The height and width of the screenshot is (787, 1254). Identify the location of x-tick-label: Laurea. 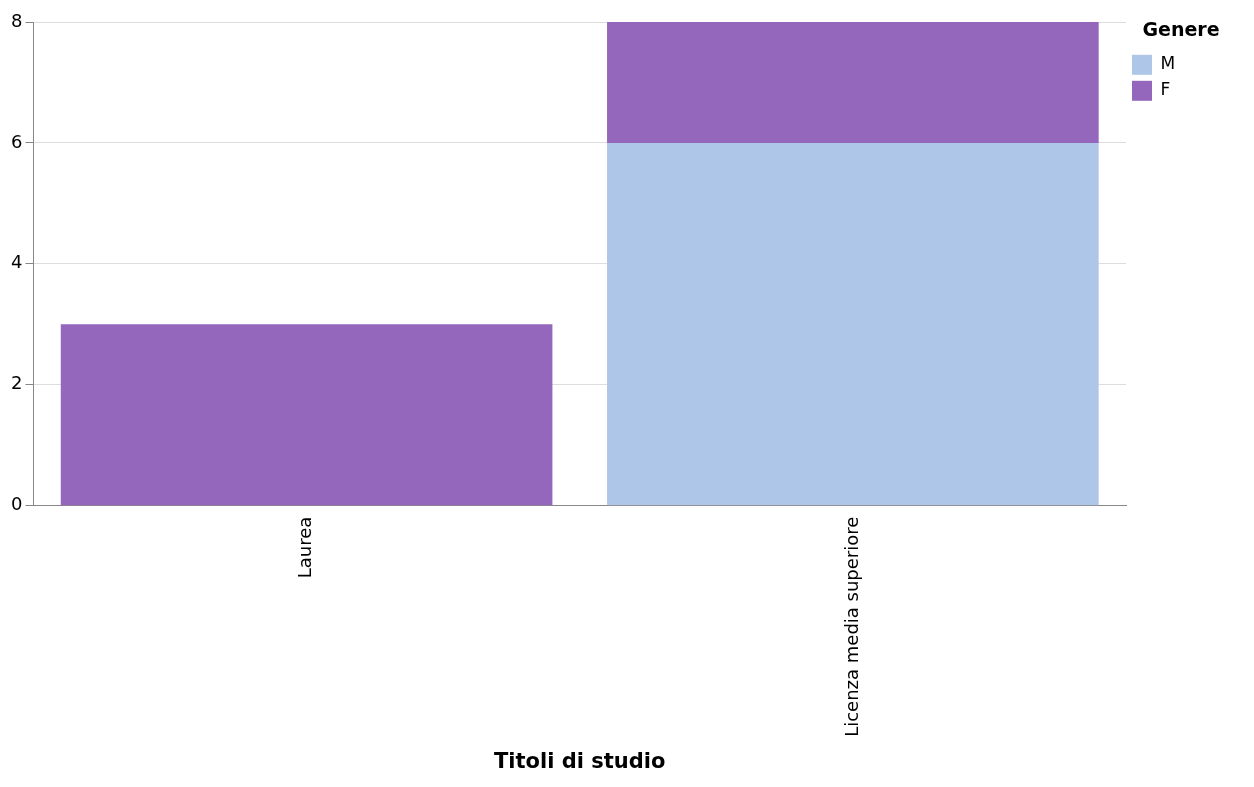
(305, 547).